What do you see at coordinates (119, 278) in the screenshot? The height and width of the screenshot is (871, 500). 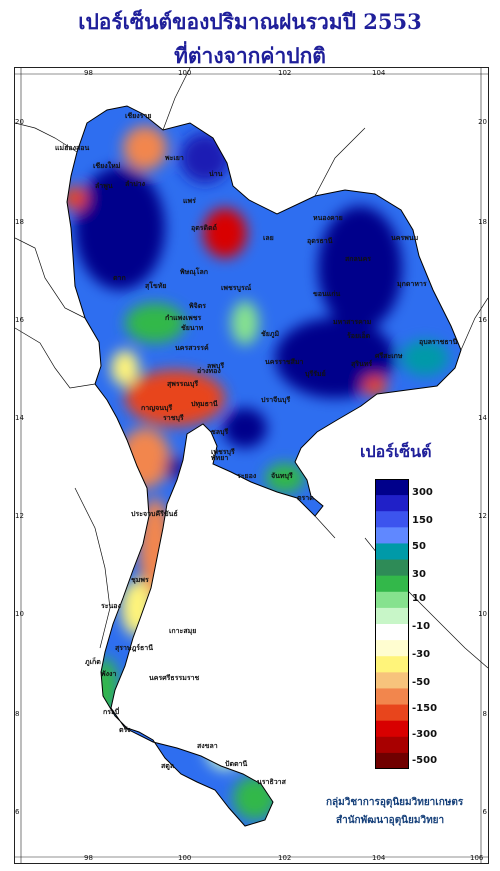 I see `label-tak: ตาก` at bounding box center [119, 278].